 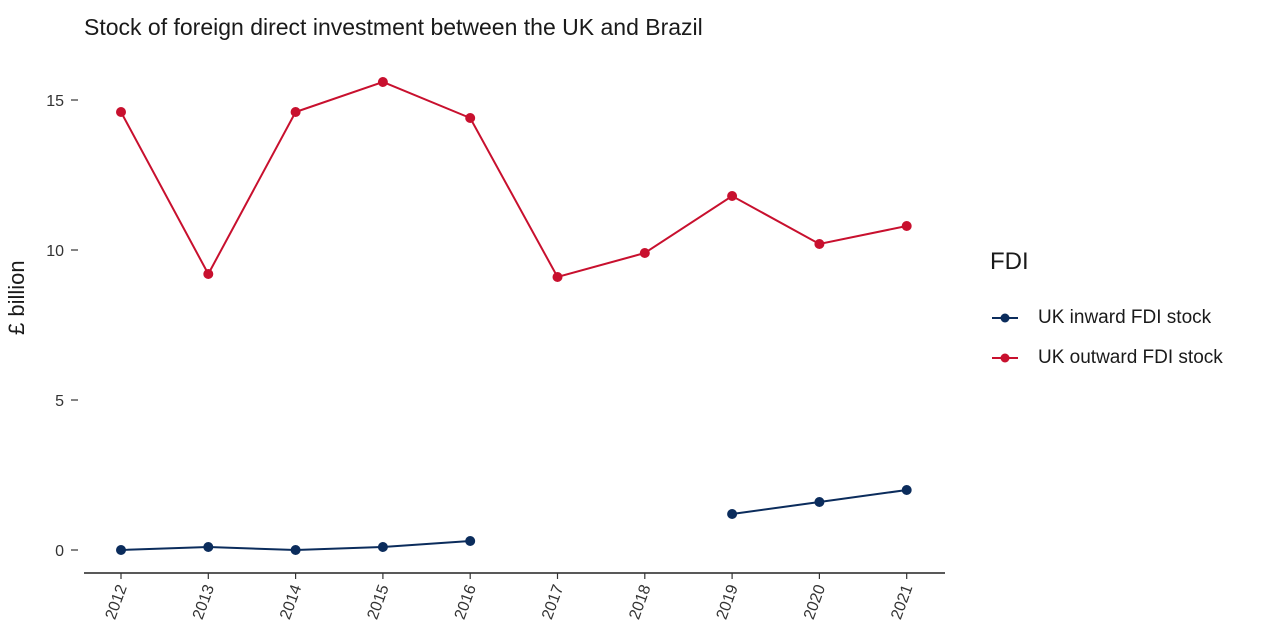 What do you see at coordinates (902, 601) in the screenshot?
I see `x-tick-label: 2021` at bounding box center [902, 601].